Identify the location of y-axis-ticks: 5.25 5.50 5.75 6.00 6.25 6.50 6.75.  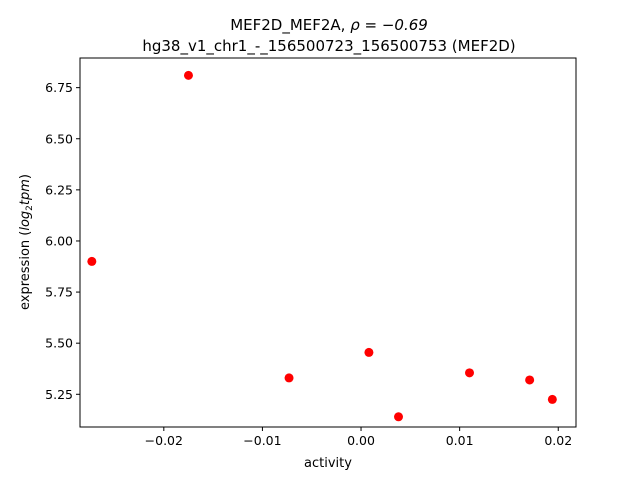
(62, 241).